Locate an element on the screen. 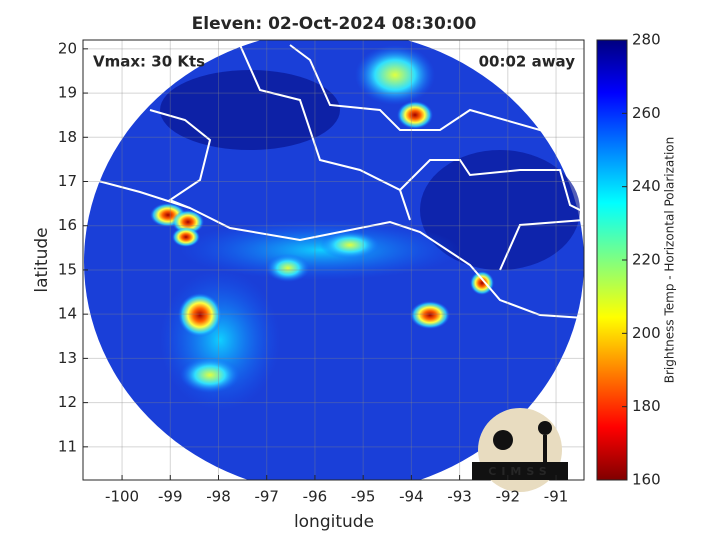 The image size is (720, 540). annotation: 00:02 away is located at coordinates (527, 62).